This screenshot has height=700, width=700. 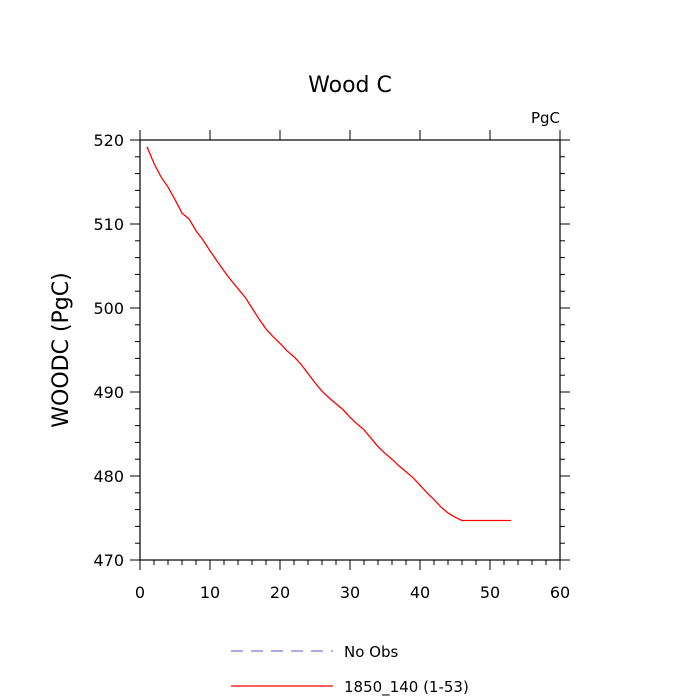 I want to click on legend: No Obs 1850_140 (1-53), so click(x=350, y=670).